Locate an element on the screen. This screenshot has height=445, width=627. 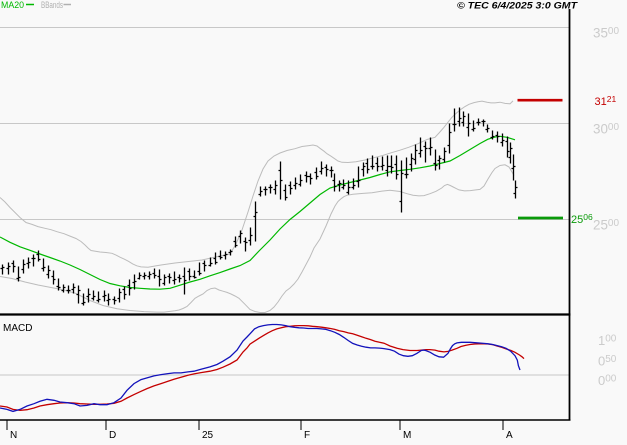
svg-text: 3500 is located at coordinates (606, 33).